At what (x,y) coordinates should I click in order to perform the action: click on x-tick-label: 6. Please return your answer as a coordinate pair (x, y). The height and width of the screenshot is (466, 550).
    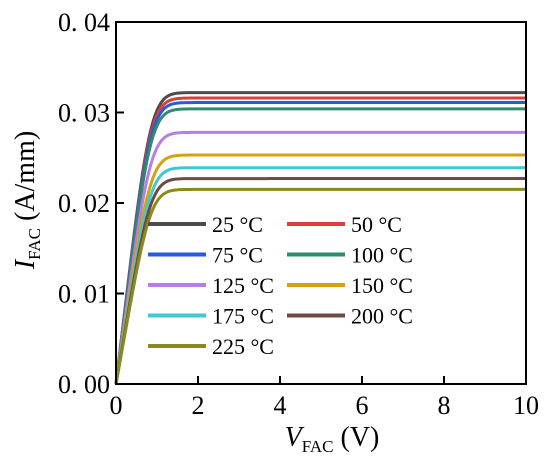
    Looking at the image, I should click on (362, 405).